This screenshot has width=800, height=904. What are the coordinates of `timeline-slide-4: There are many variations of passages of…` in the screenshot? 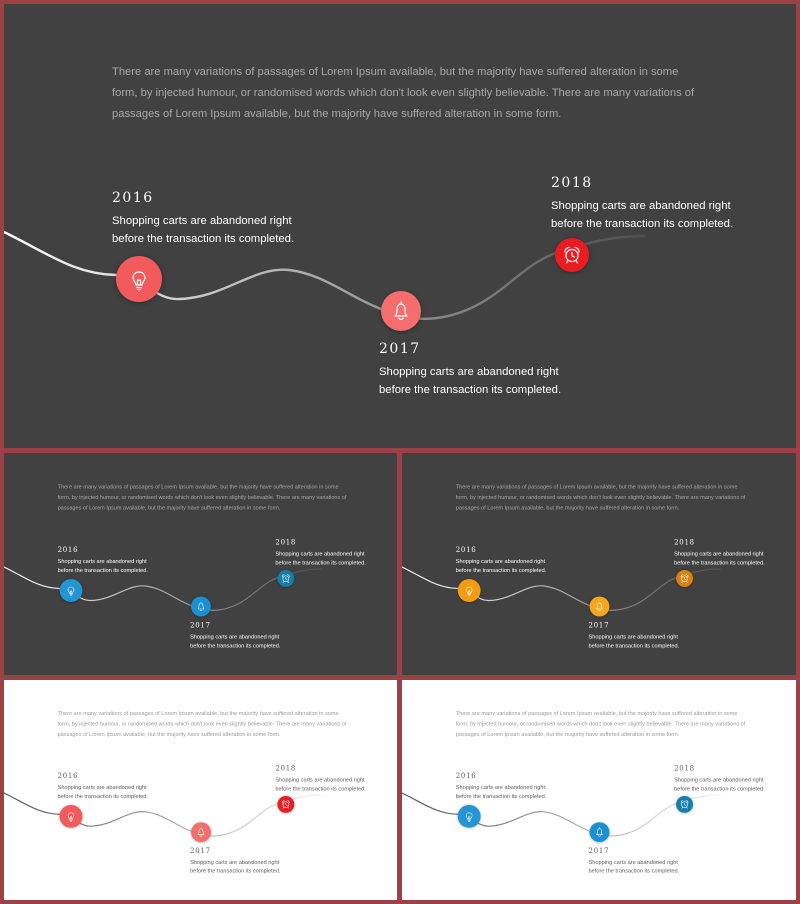 It's located at (200, 790).